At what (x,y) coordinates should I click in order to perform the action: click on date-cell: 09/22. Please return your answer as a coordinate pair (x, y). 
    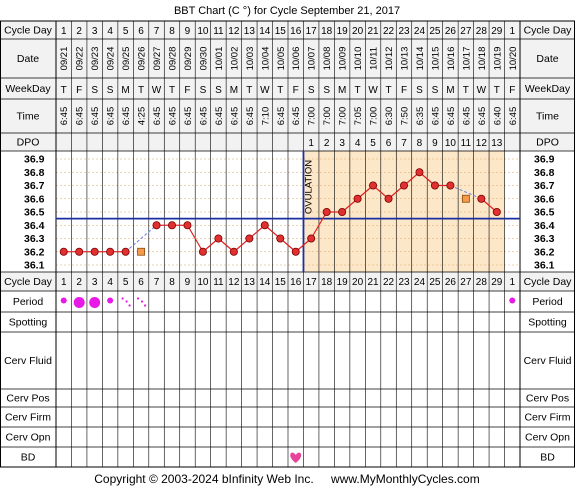
    Looking at the image, I should click on (80, 59).